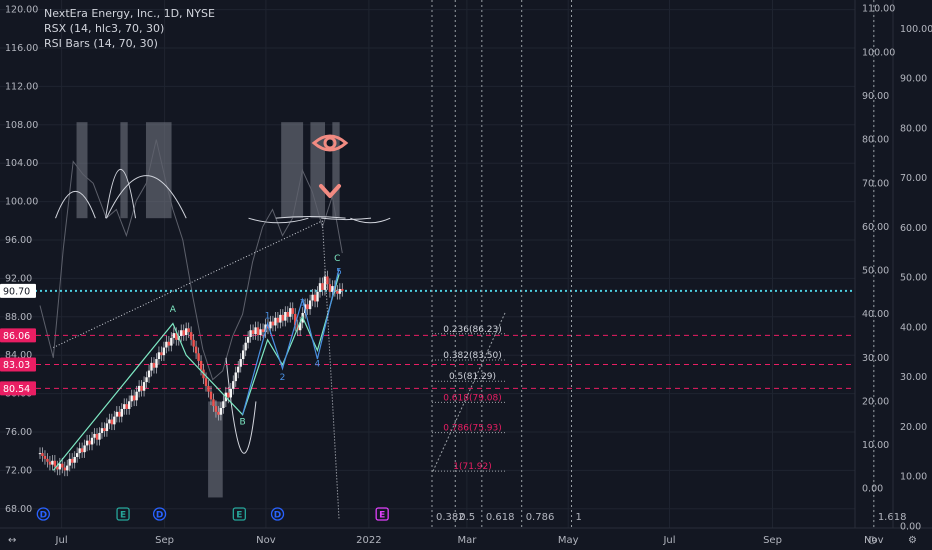 This screenshot has height=550, width=932. Describe the element at coordinates (913, 79) in the screenshot. I see `rsi-tick-label: 90.00` at that location.